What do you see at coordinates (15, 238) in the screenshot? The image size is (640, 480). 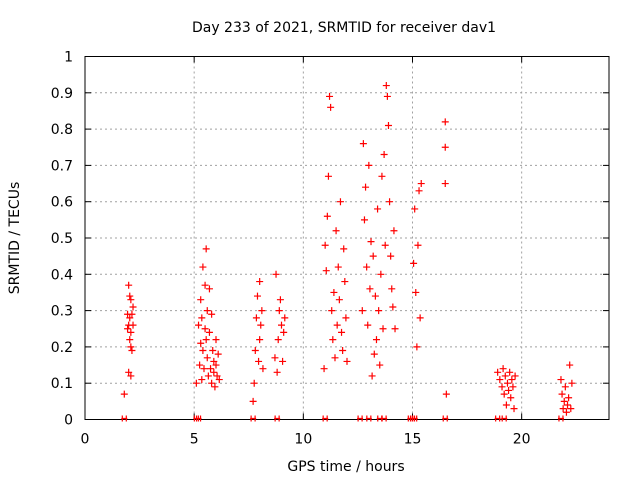 I see `y-axis-label: SRMTID / TECUs` at bounding box center [15, 238].